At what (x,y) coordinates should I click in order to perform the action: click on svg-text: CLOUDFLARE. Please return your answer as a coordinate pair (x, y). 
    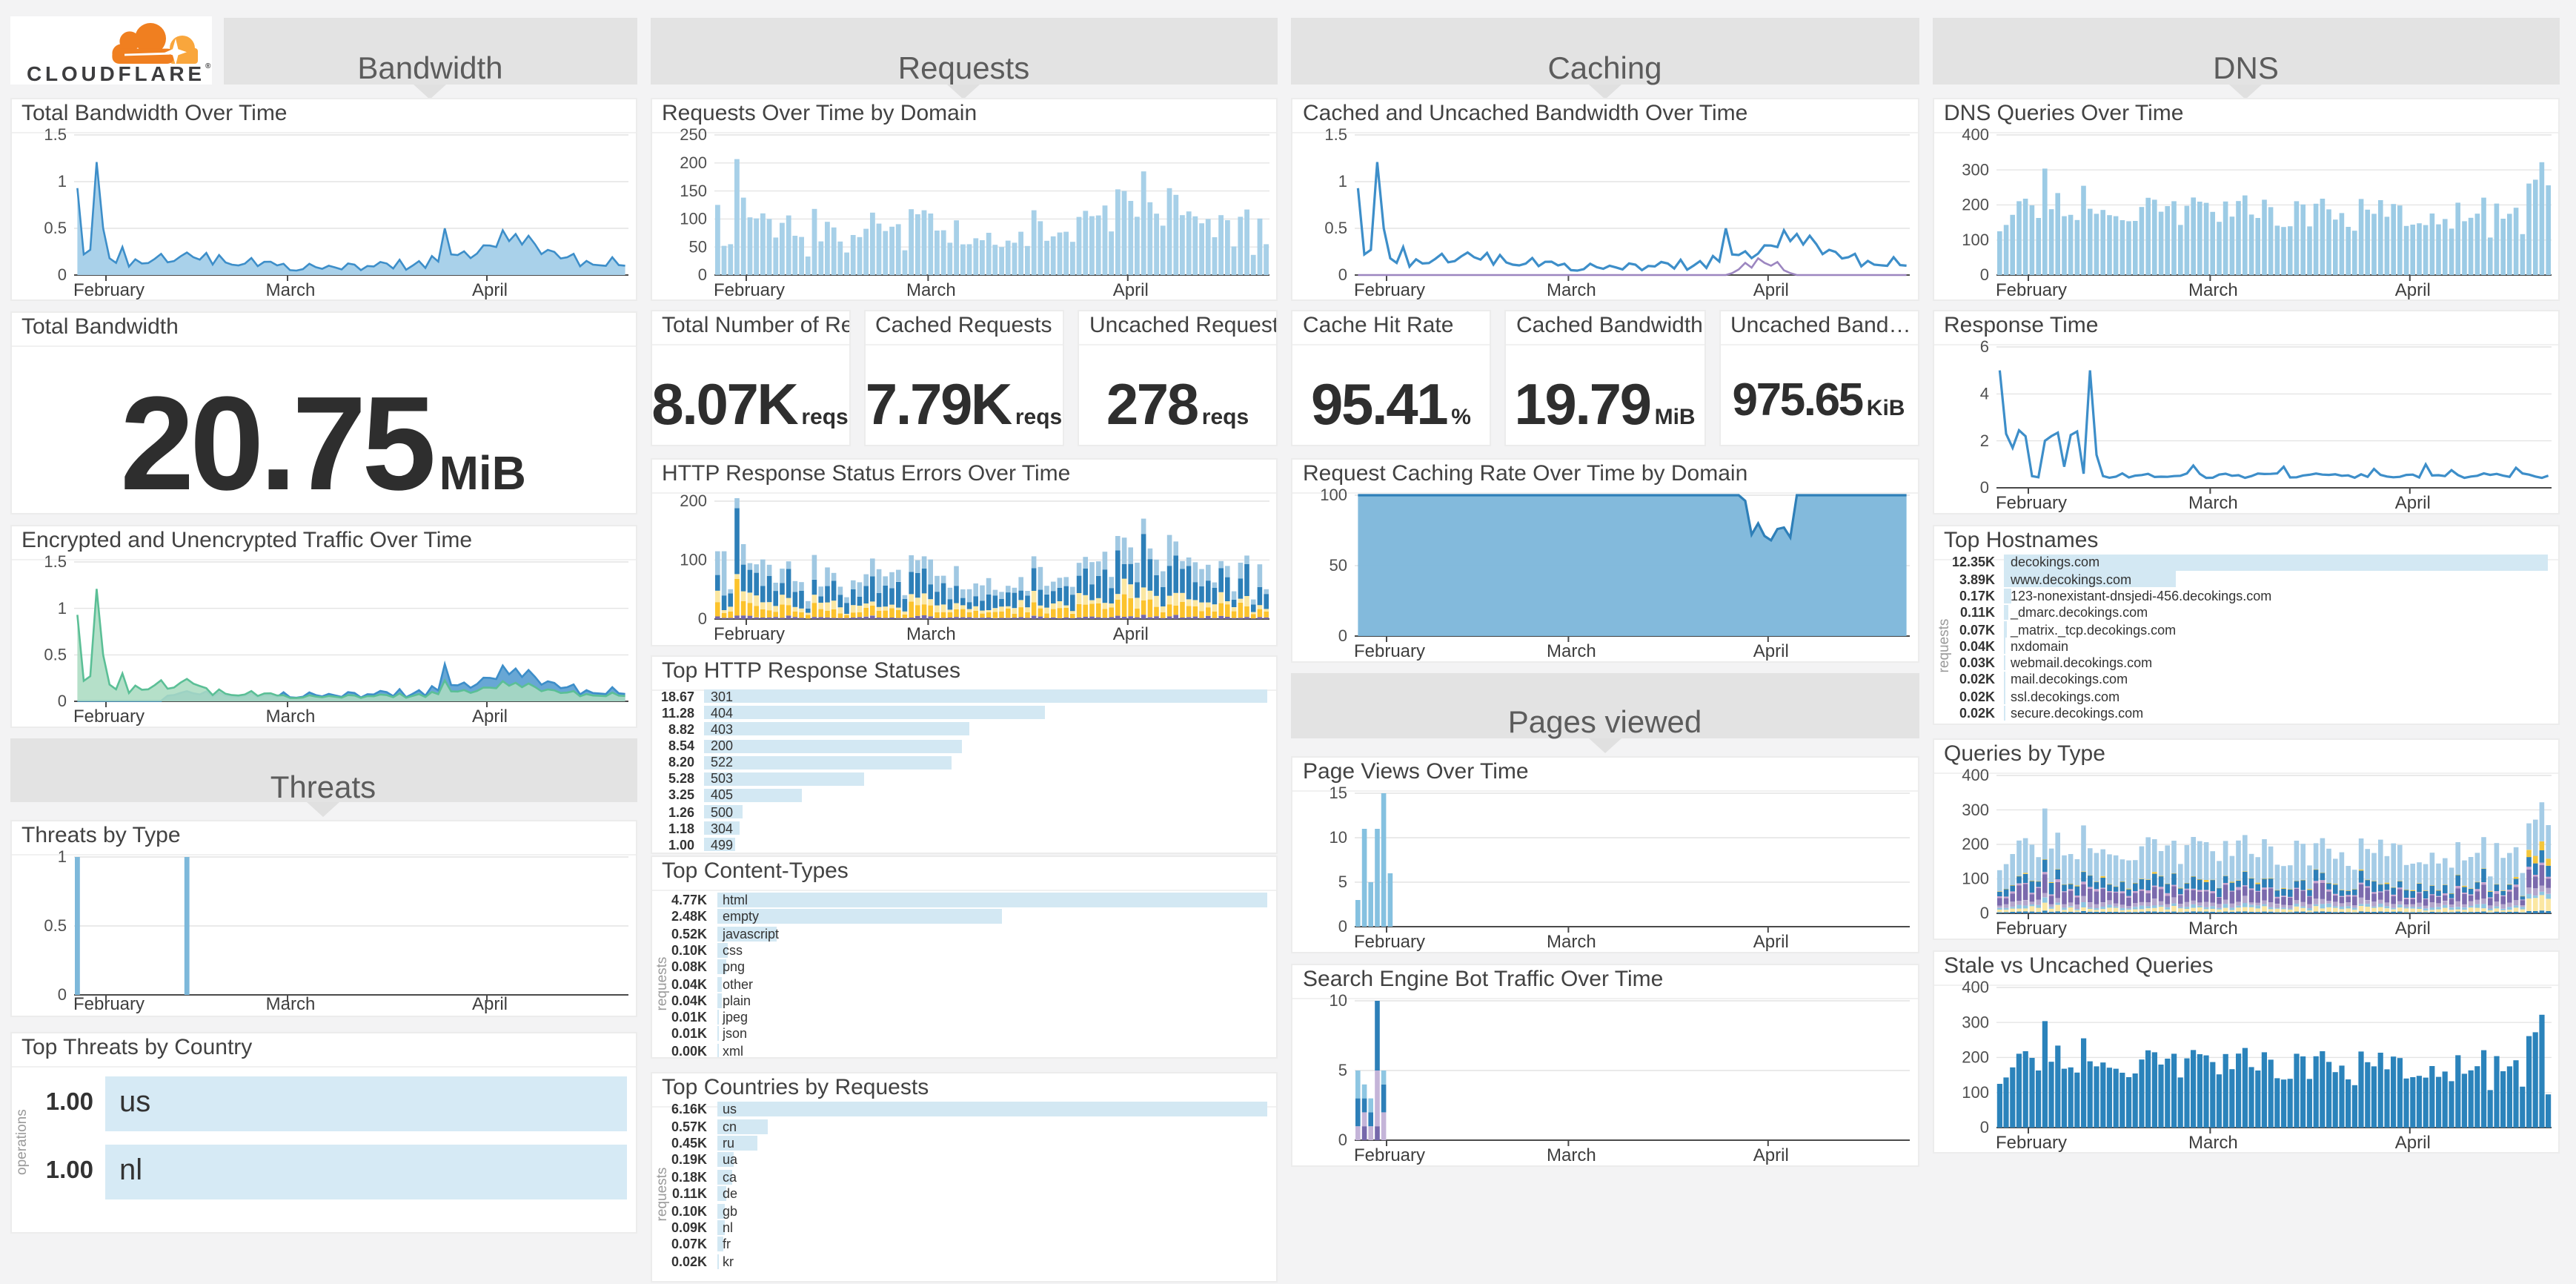
    Looking at the image, I should click on (115, 73).